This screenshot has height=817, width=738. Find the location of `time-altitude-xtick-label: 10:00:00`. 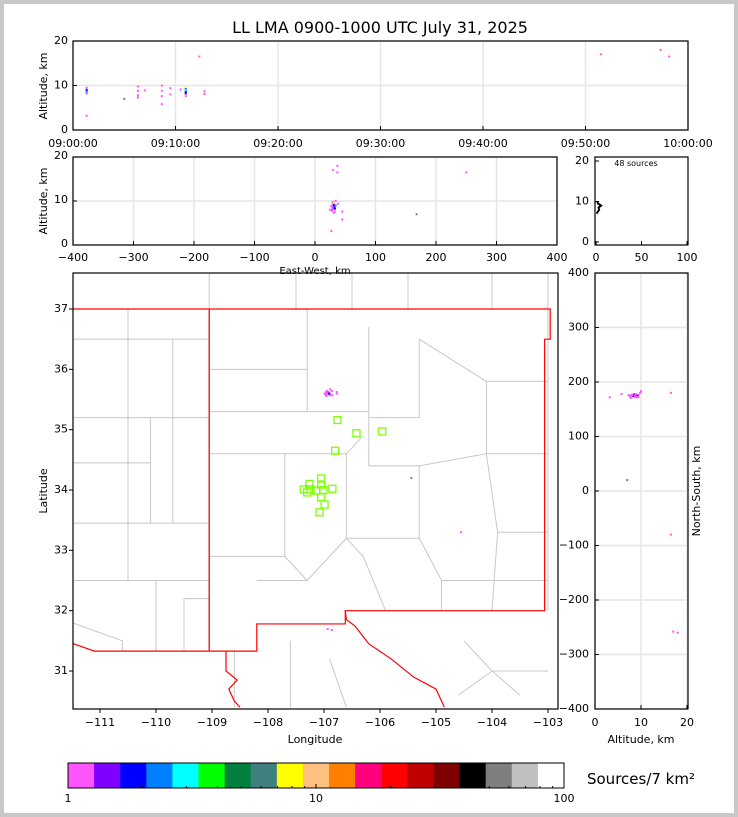

time-altitude-xtick-label: 10:00:00 is located at coordinates (687, 143).